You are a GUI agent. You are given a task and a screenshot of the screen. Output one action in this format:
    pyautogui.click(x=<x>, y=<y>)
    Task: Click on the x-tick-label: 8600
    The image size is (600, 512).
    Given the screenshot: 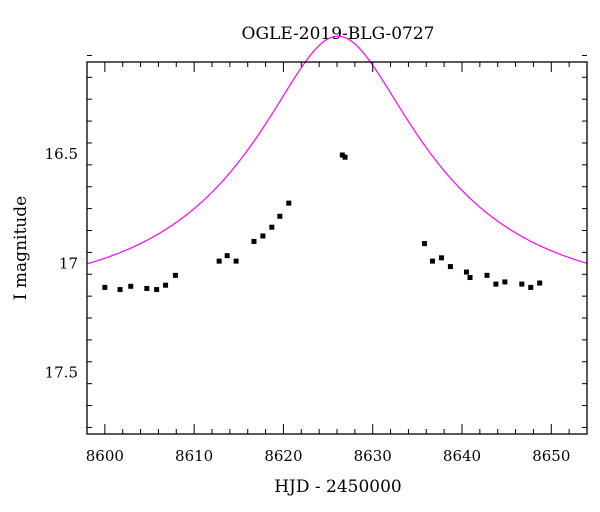 What is the action you would take?
    pyautogui.click(x=105, y=456)
    